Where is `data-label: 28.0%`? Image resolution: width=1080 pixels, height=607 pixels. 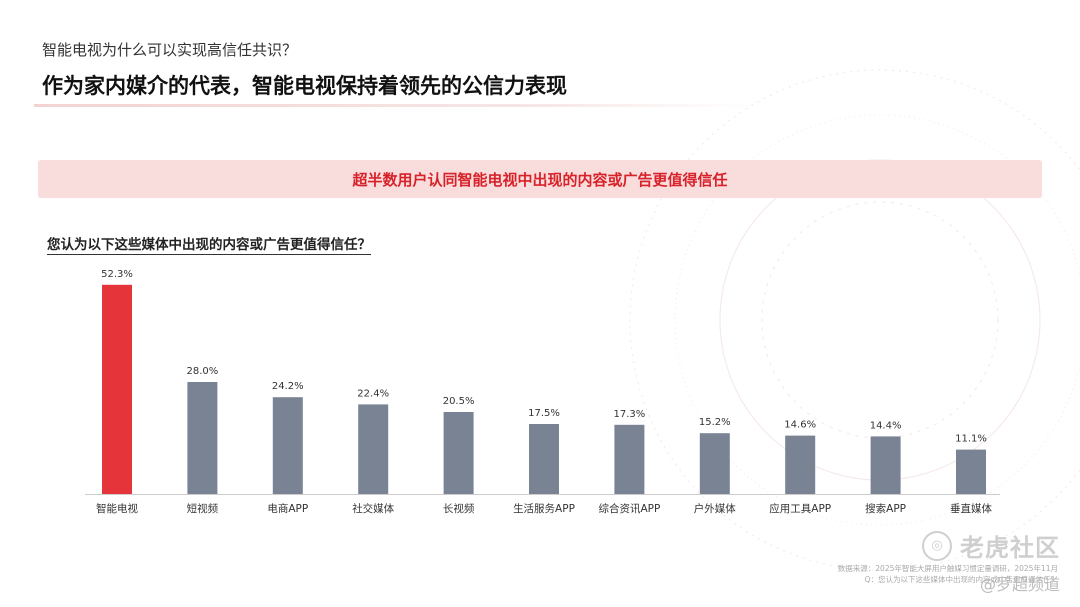
data-label: 28.0% is located at coordinates (203, 371).